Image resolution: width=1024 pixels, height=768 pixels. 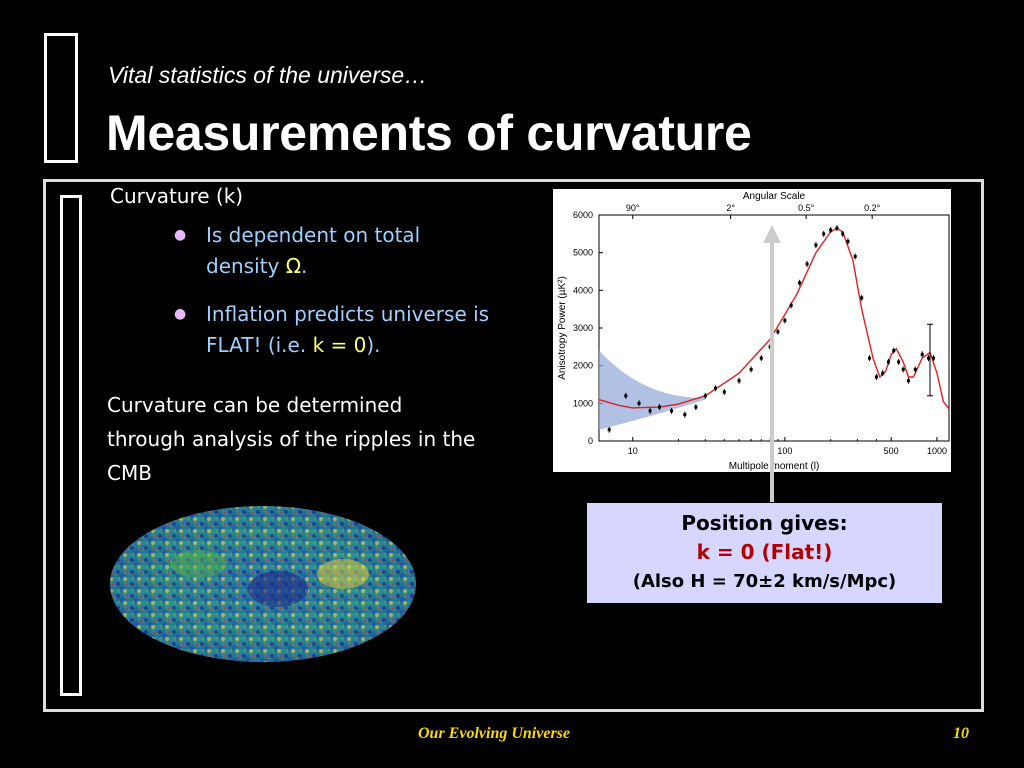 What do you see at coordinates (891, 451) in the screenshot?
I see `x-tick-label: 500` at bounding box center [891, 451].